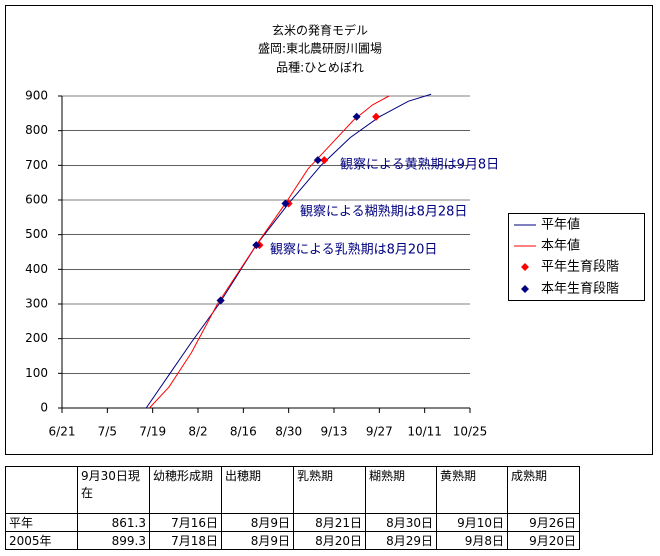  Describe the element at coordinates (401, 522) in the screenshot. I see `table-cell: 8月30日` at that location.